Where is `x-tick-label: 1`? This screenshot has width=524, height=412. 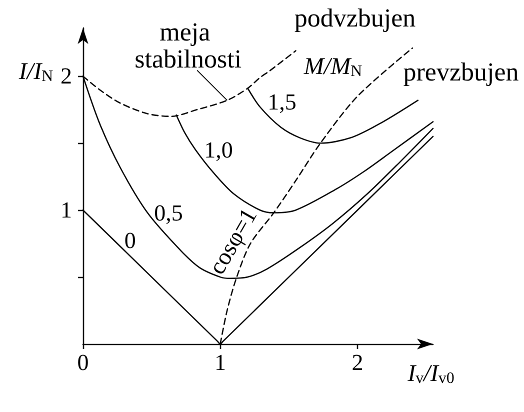 x-tick-label: 1 is located at coordinates (220, 362).